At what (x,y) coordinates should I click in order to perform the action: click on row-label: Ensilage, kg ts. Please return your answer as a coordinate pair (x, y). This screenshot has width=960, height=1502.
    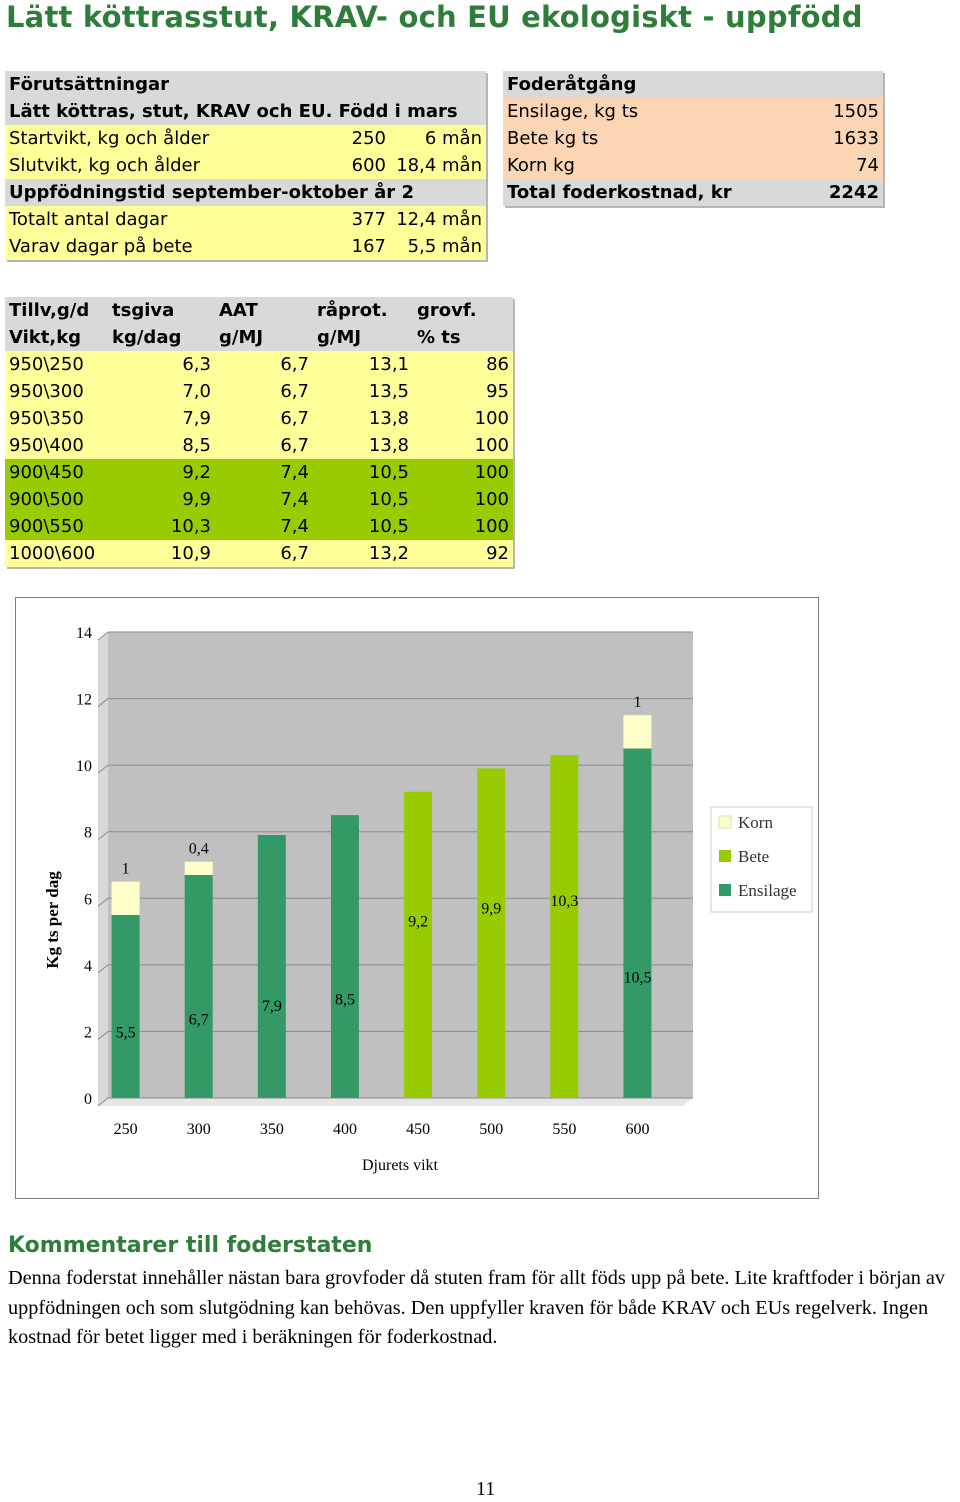
    Looking at the image, I should click on (573, 111).